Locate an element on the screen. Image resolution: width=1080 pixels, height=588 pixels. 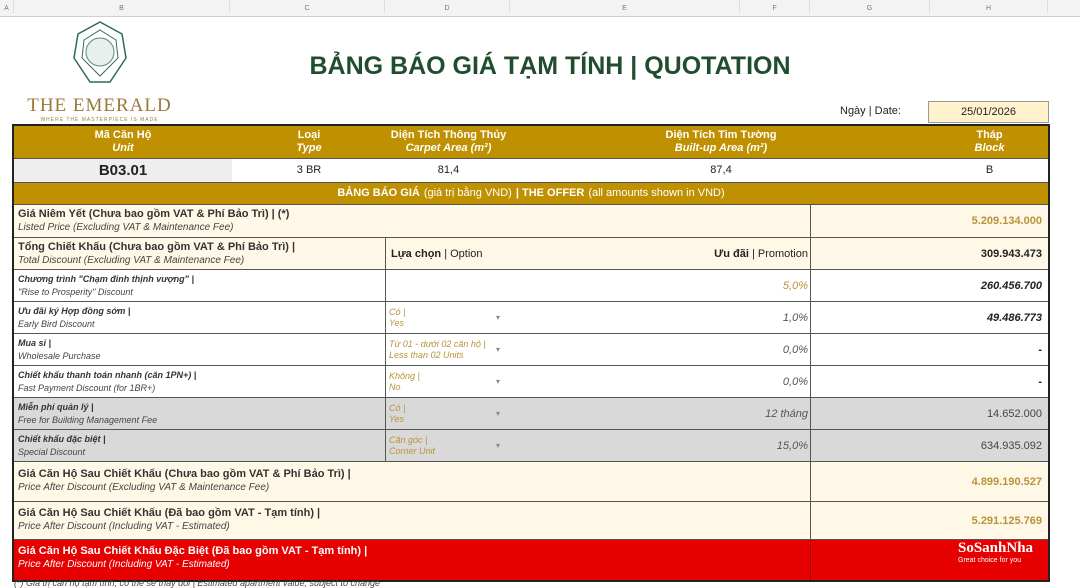
date-label: Ngày | Date: is located at coordinates (870, 111).